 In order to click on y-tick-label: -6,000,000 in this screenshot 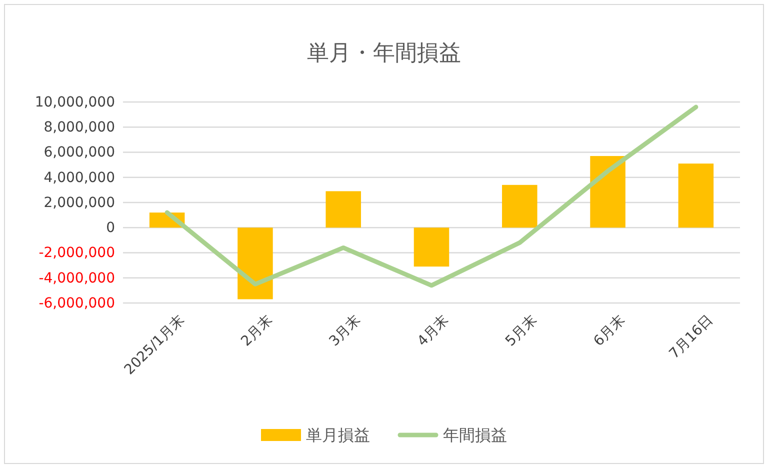, I will do `click(76, 303)`.